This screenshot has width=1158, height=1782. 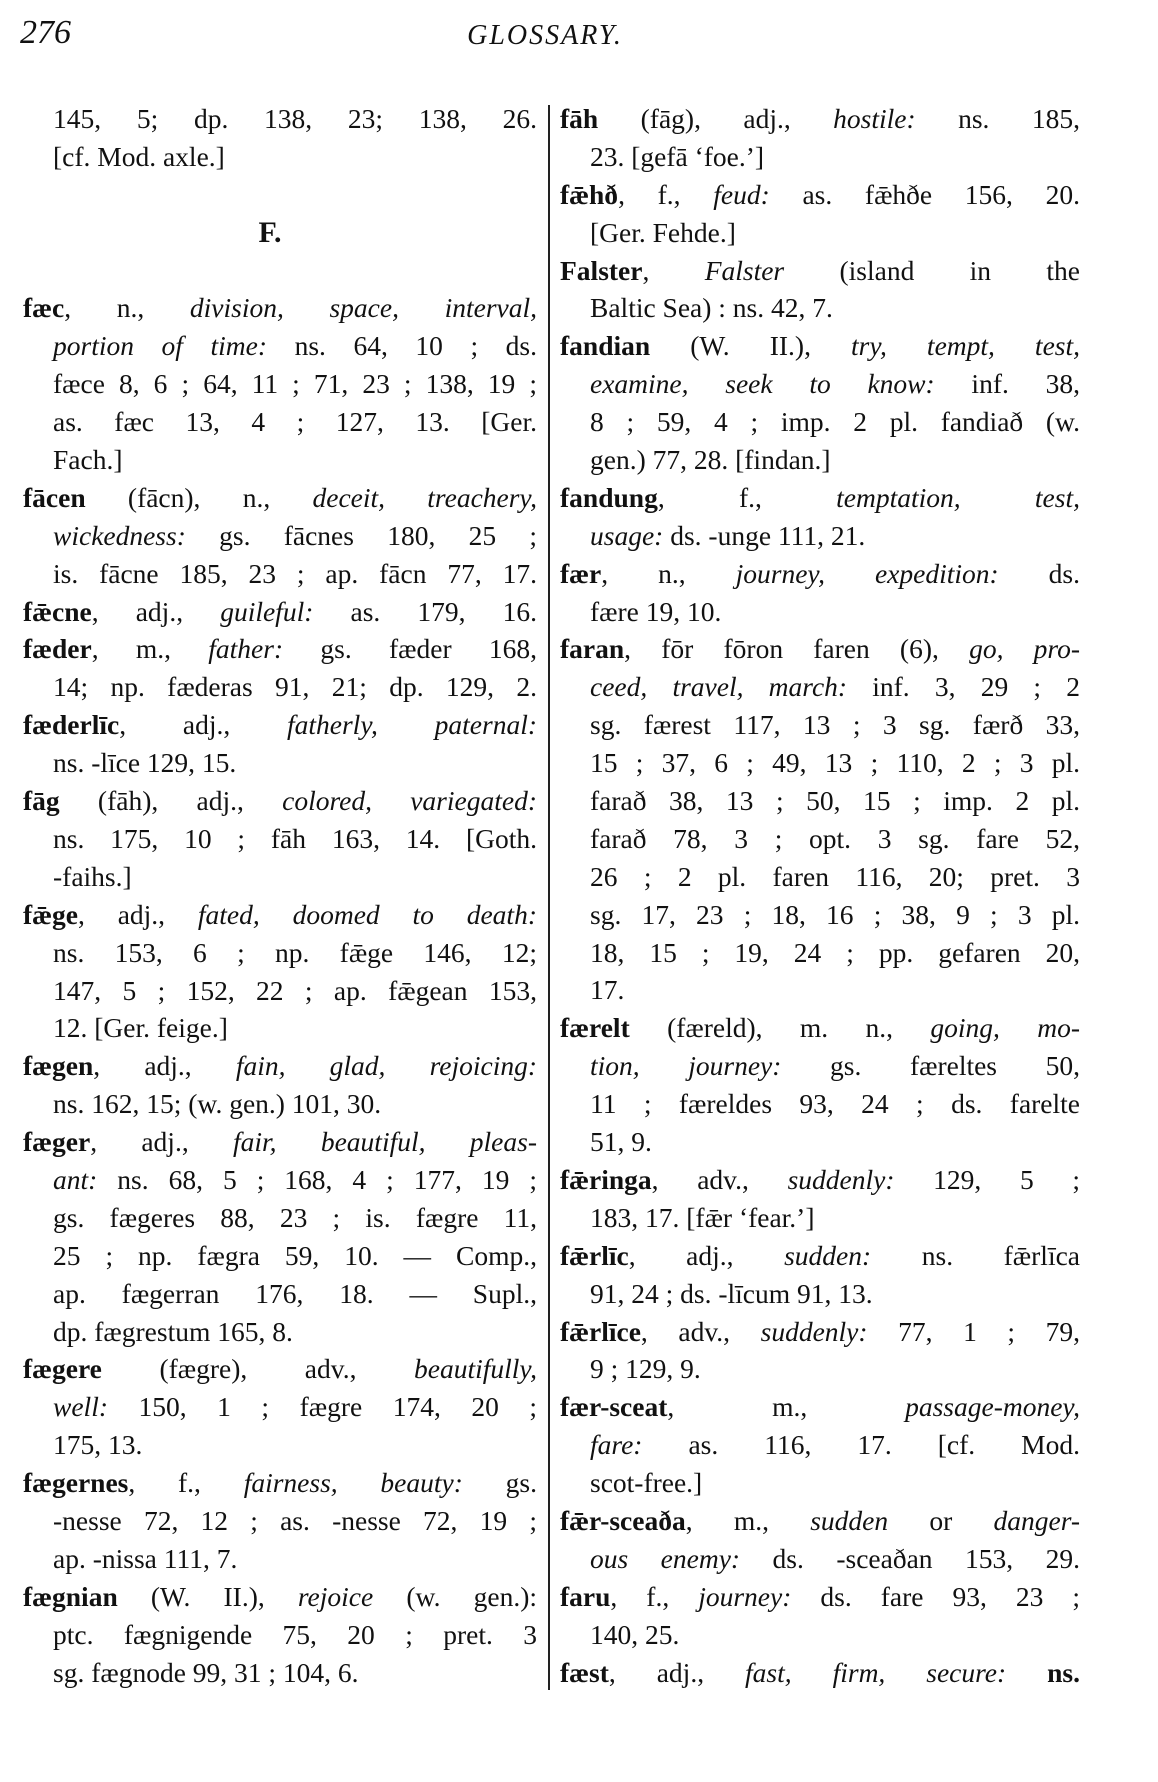 What do you see at coordinates (646, 1483) in the screenshot?
I see `citation-text: scot-free.]` at bounding box center [646, 1483].